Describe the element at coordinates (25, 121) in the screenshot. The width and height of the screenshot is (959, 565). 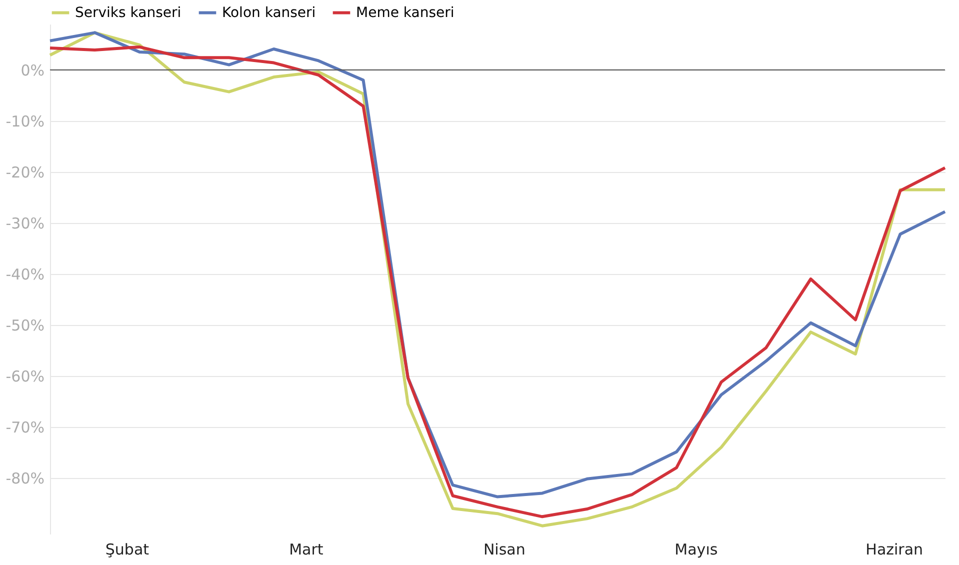
I see `y-tick-label: -10%` at that location.